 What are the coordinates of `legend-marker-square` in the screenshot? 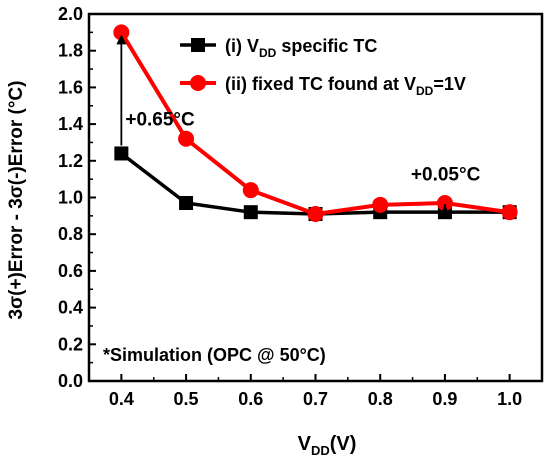 It's located at (198, 45).